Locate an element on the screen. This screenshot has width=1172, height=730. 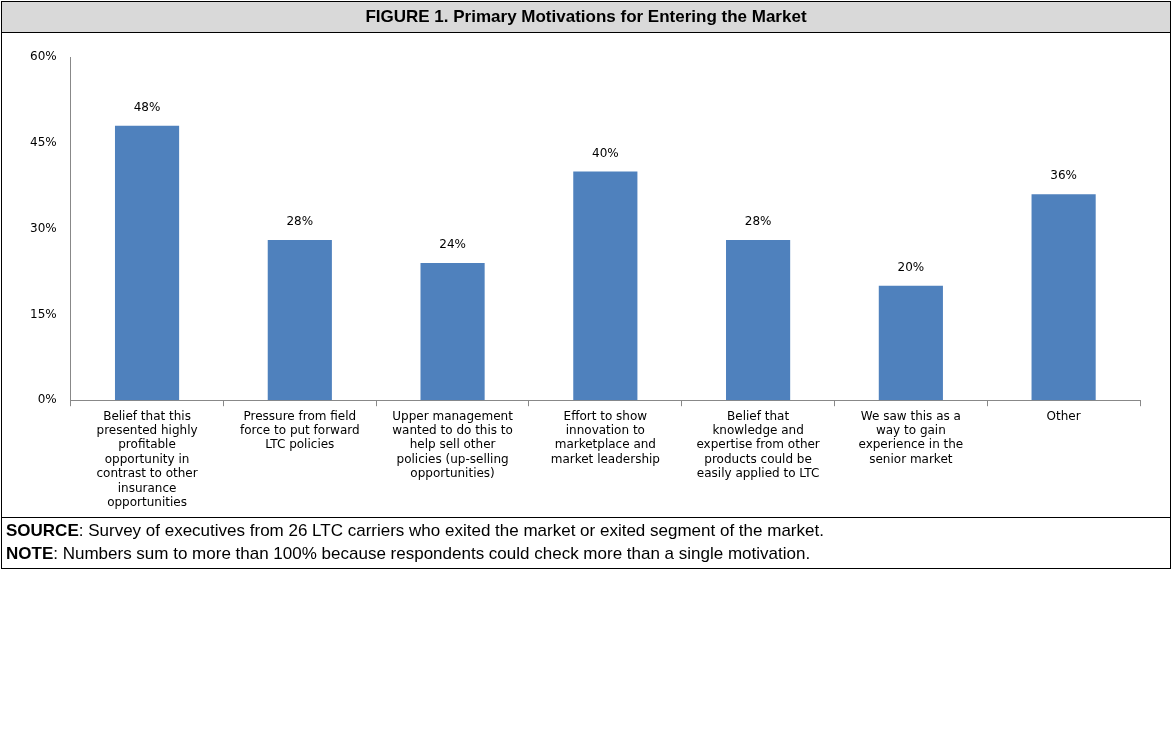
chart-title: FIGURE 1. Primary Motivations for Entering the Market is located at coordinates (586, 17).